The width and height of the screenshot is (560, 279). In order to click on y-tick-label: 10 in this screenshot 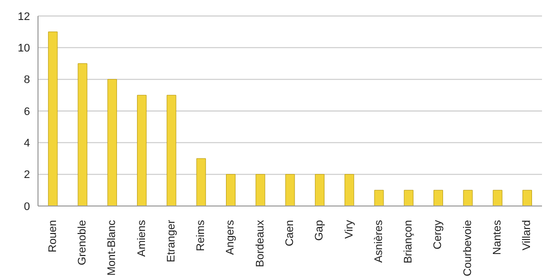, I will do `click(24, 48)`.